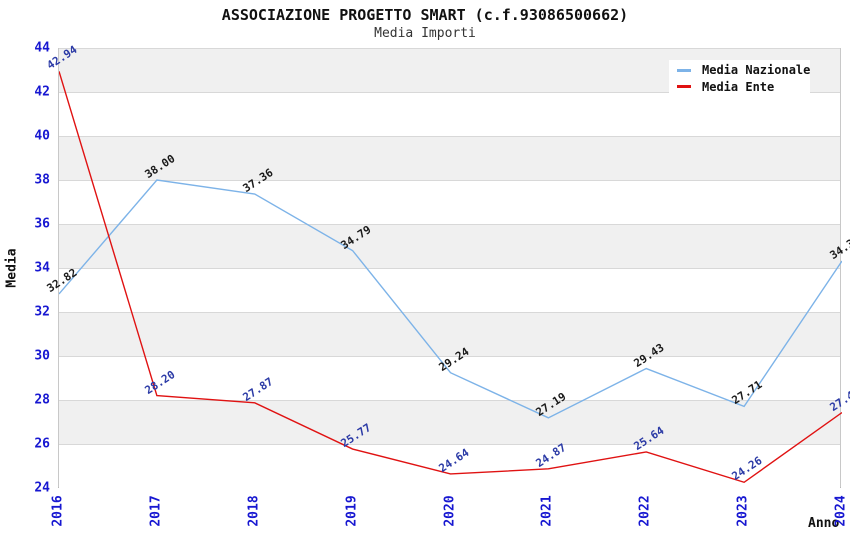 The width and height of the screenshot is (850, 550). I want to click on x-tick-label: 2020, so click(449, 511).